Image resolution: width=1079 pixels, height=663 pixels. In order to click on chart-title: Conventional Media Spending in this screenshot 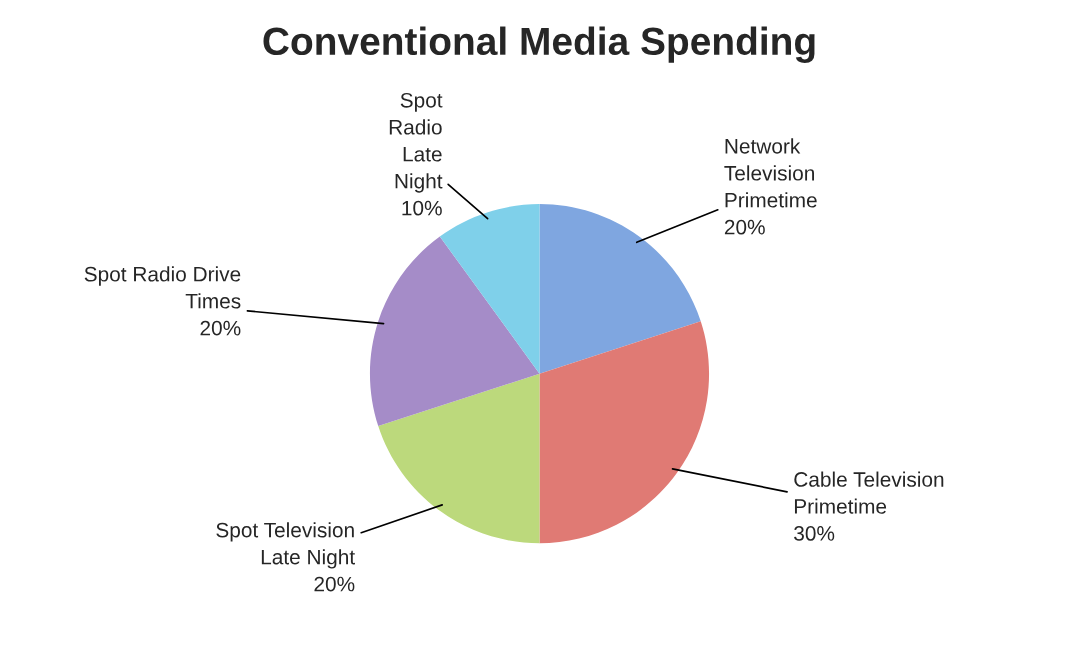, I will do `click(539, 44)`.